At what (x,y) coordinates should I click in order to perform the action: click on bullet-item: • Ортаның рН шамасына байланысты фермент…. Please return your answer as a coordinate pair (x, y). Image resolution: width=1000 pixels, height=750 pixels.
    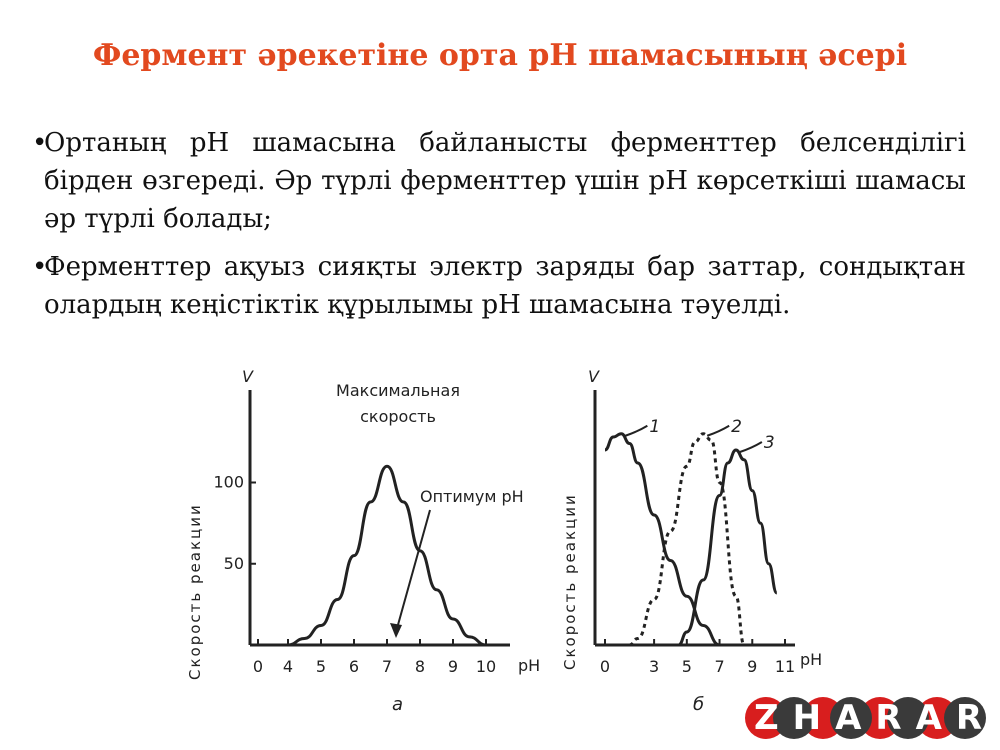
    Looking at the image, I should click on (499, 181).